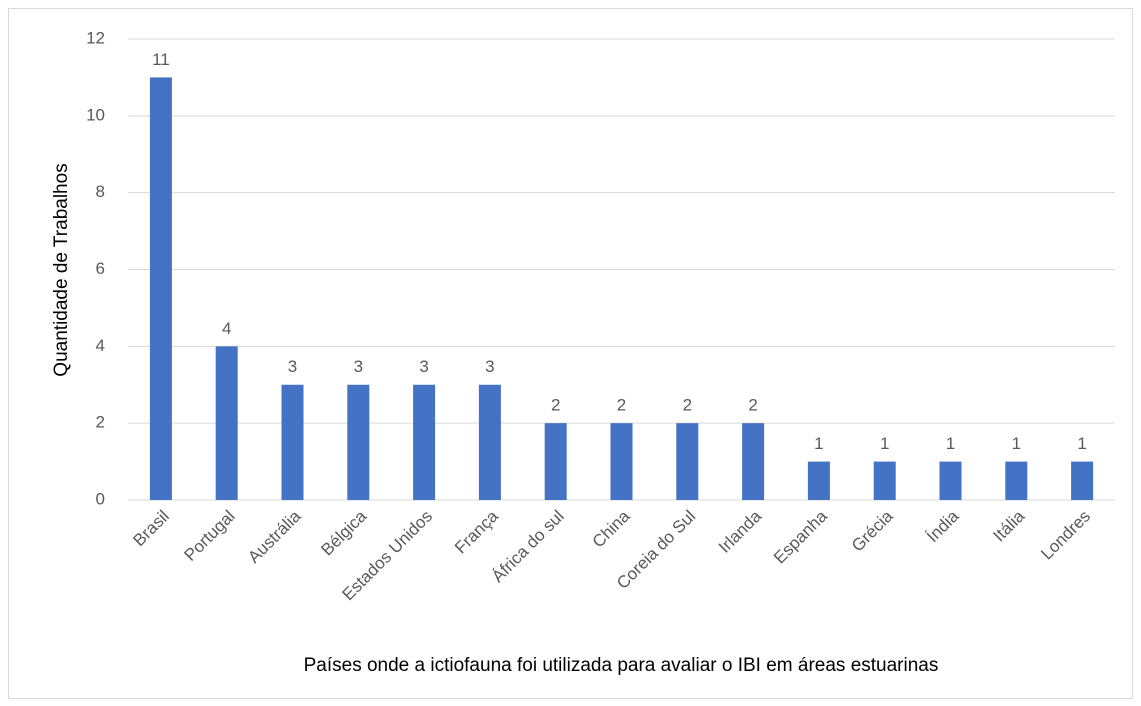  What do you see at coordinates (161, 59) in the screenshot?
I see `data-label: 11` at bounding box center [161, 59].